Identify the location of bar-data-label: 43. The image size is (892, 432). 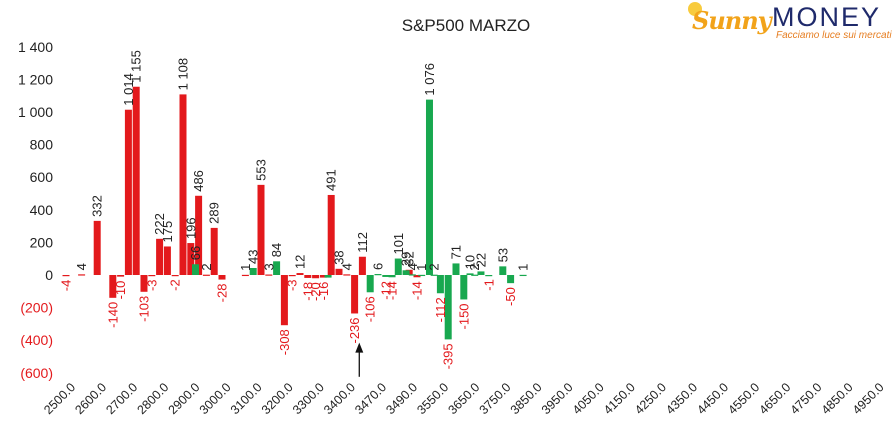
(253, 257).